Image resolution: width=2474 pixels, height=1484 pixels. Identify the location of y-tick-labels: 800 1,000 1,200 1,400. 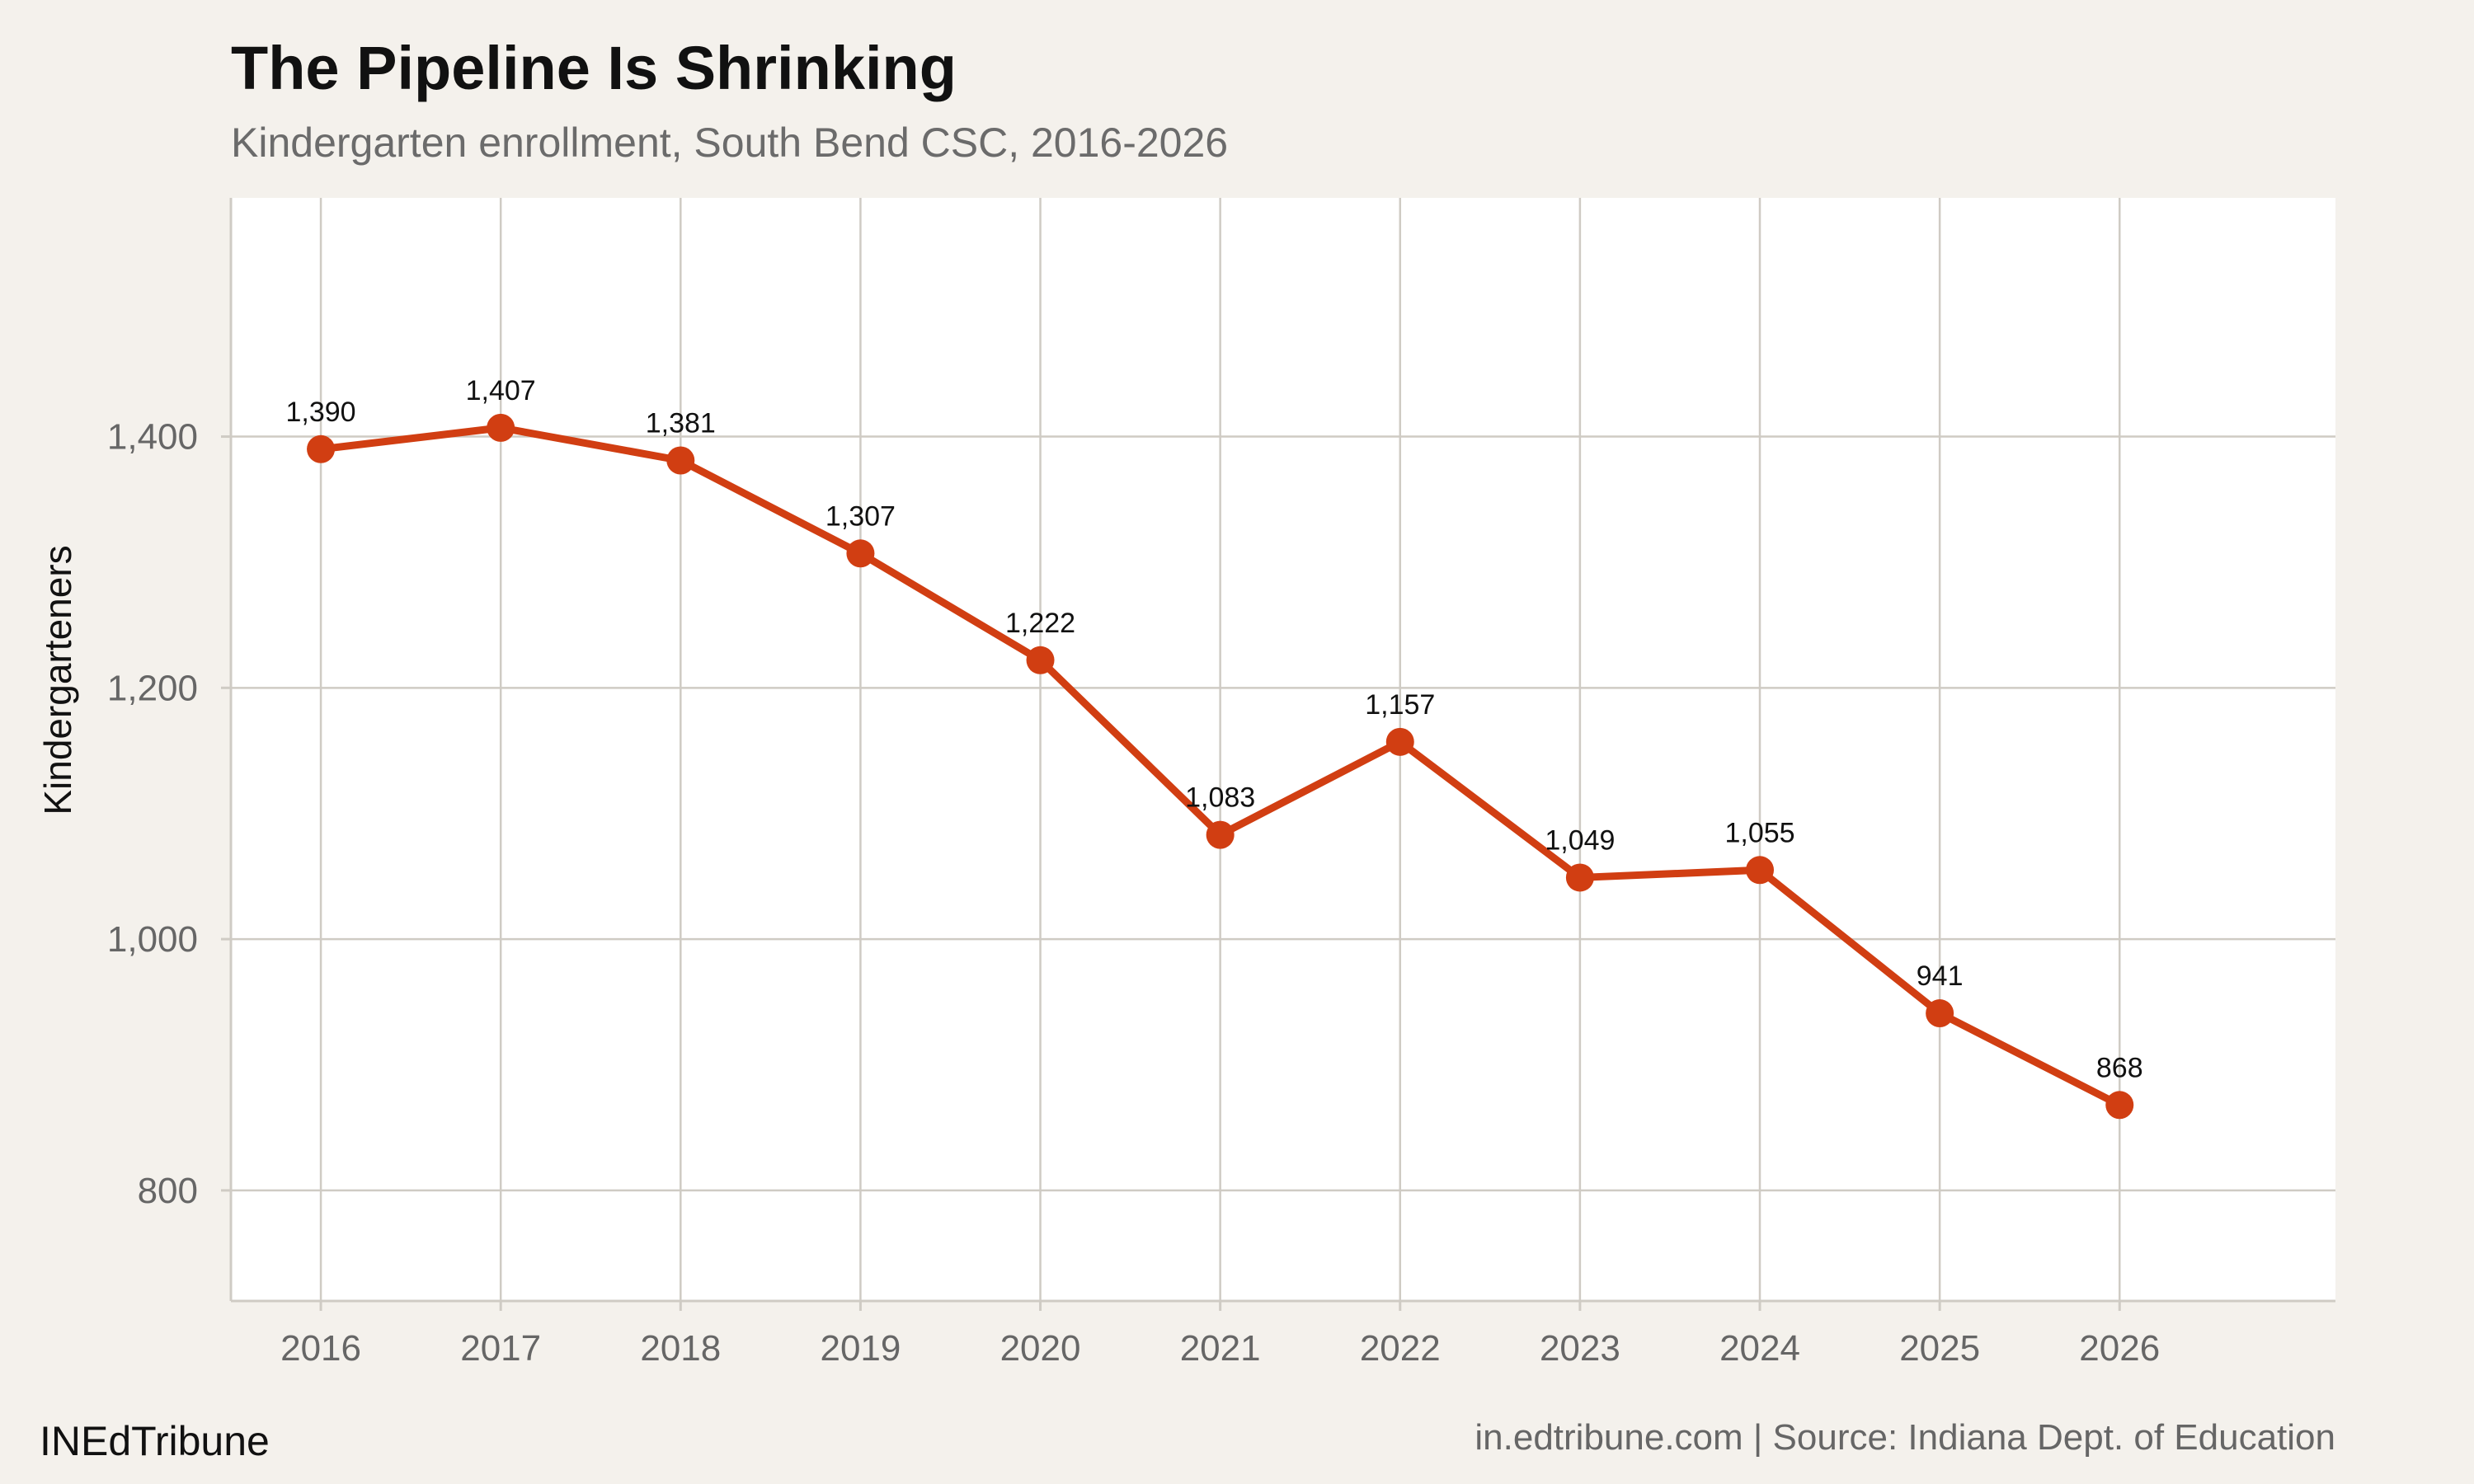
(152, 814).